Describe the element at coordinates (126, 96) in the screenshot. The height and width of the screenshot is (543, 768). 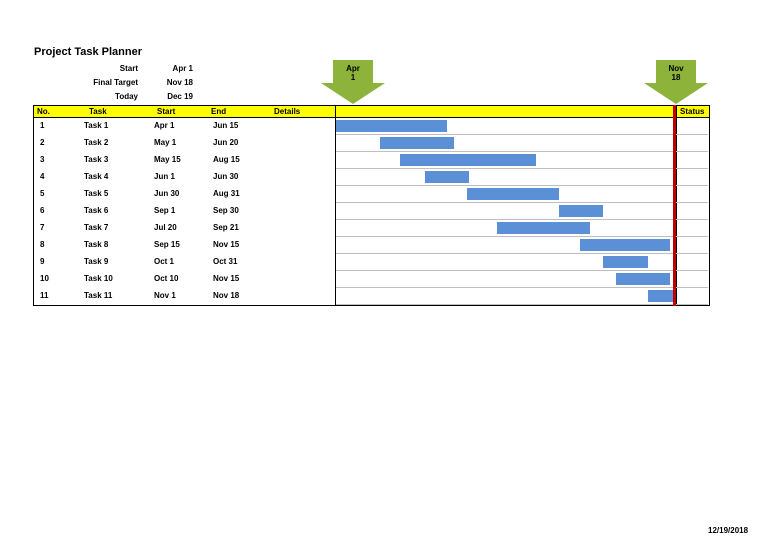
I see `meta-label: Today` at that location.